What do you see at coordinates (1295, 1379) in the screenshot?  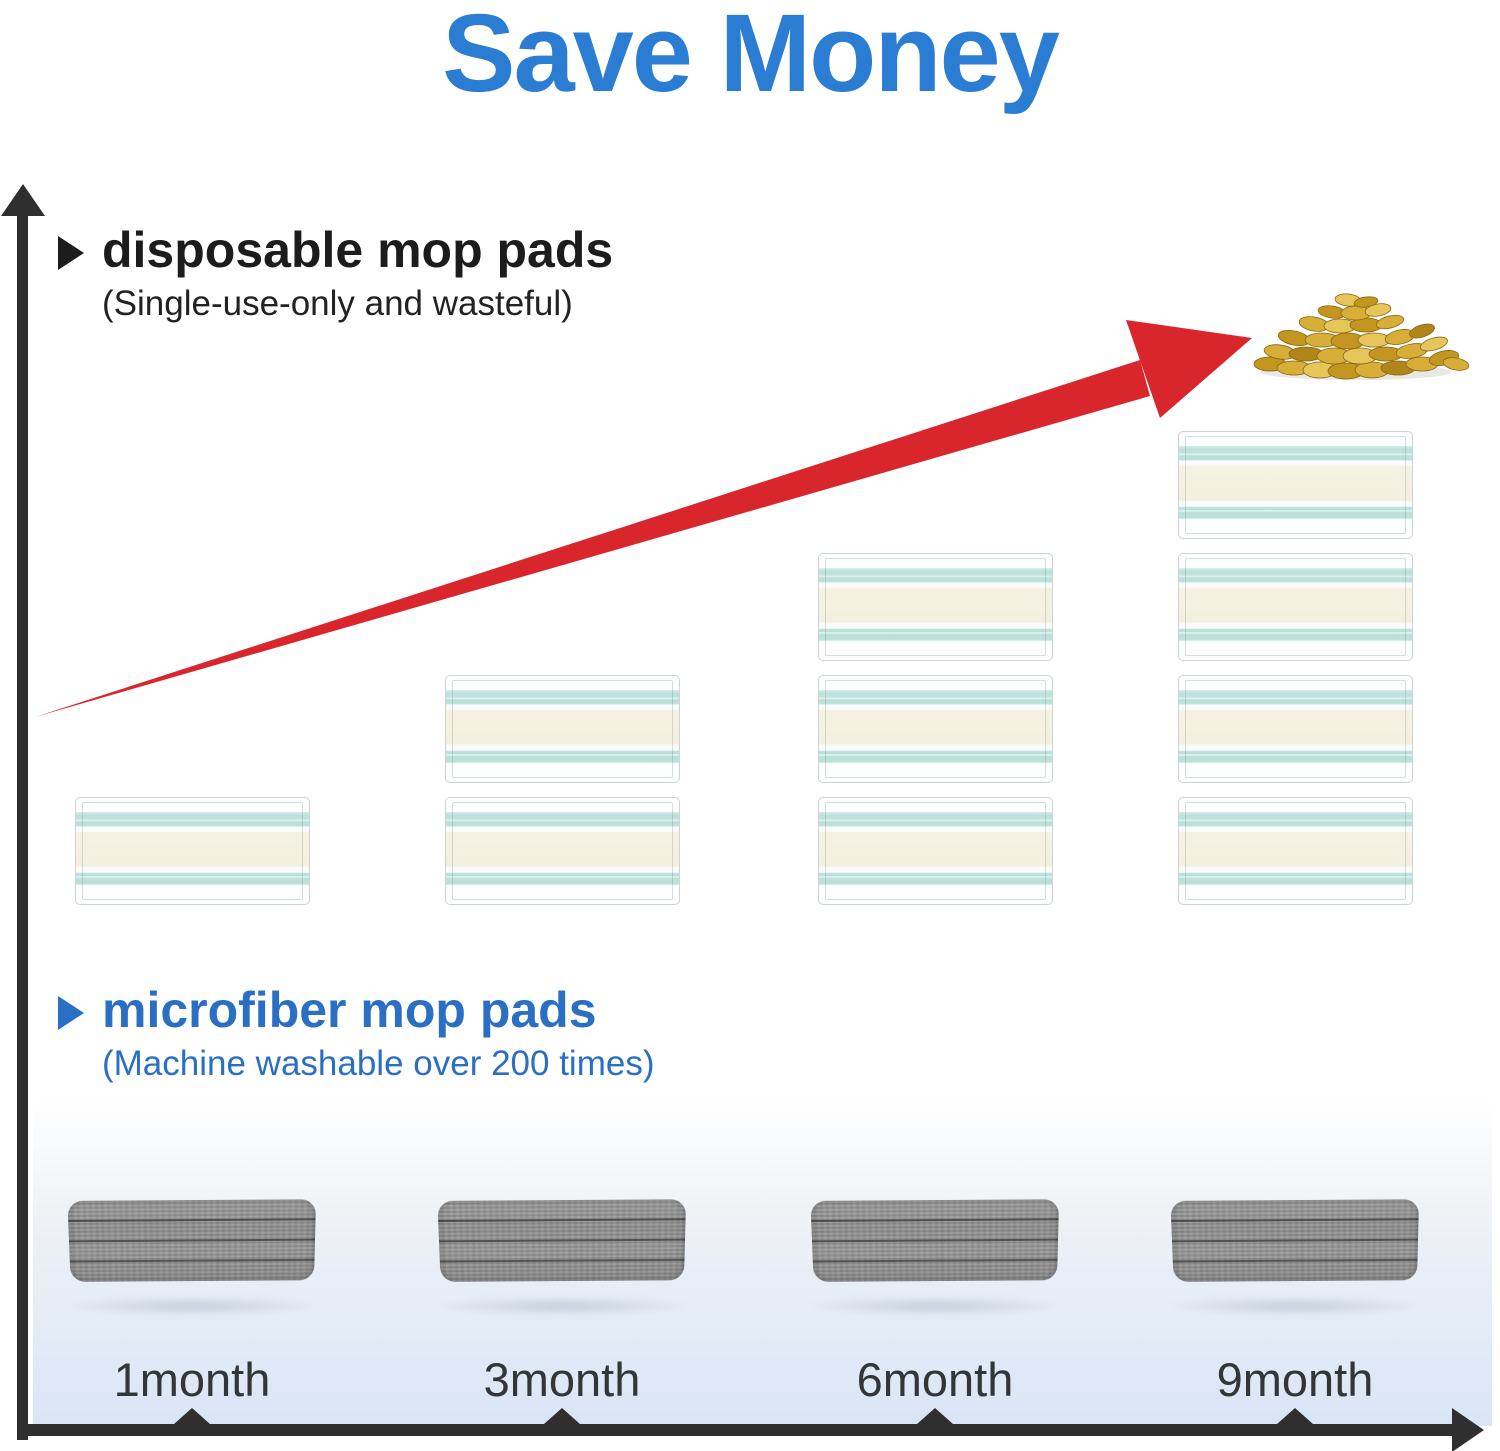 I see `x-axis-label: 9month` at bounding box center [1295, 1379].